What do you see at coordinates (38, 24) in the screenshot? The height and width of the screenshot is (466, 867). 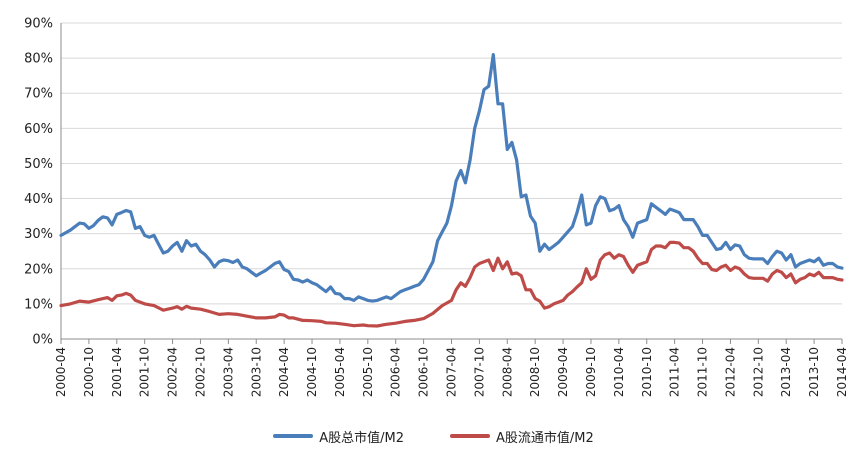 I see `y-tick-label: 90%` at bounding box center [38, 24].